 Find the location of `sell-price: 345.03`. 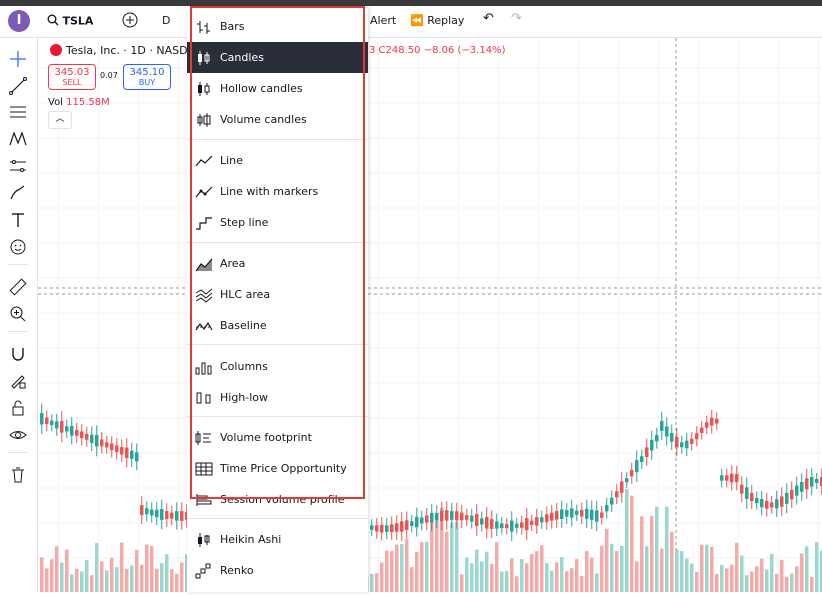

sell-price: 345.03 is located at coordinates (72, 72).